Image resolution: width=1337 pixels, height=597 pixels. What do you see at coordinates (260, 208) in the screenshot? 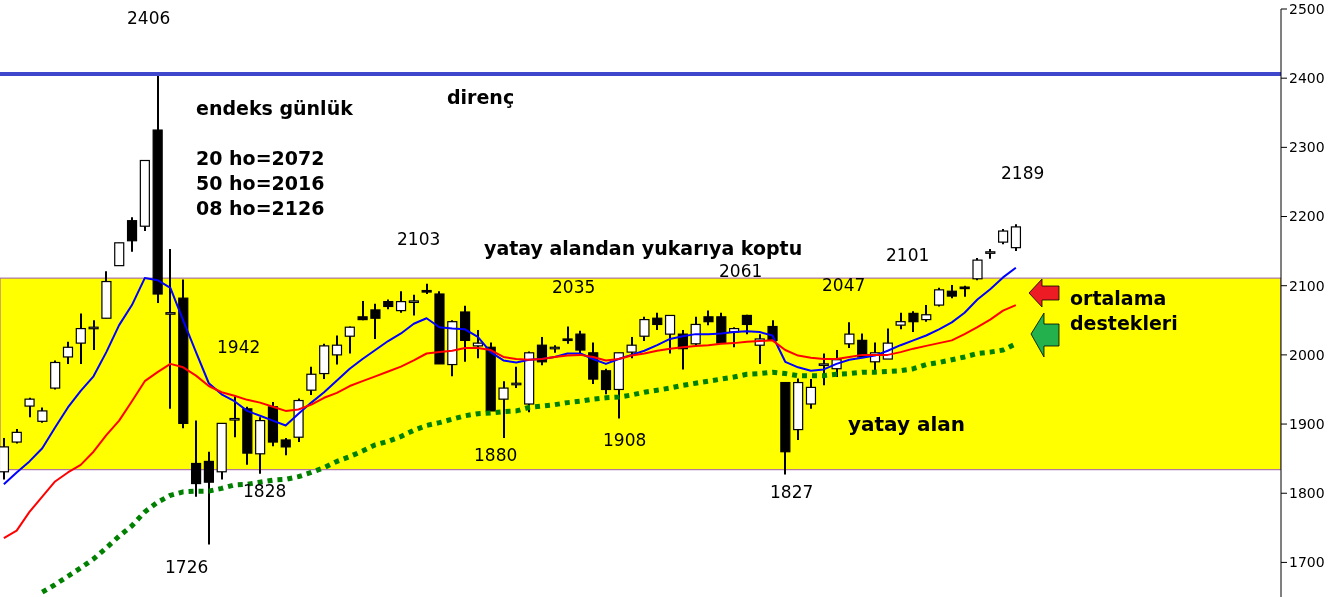
I see `annotation: 08 ho=2126` at bounding box center [260, 208].